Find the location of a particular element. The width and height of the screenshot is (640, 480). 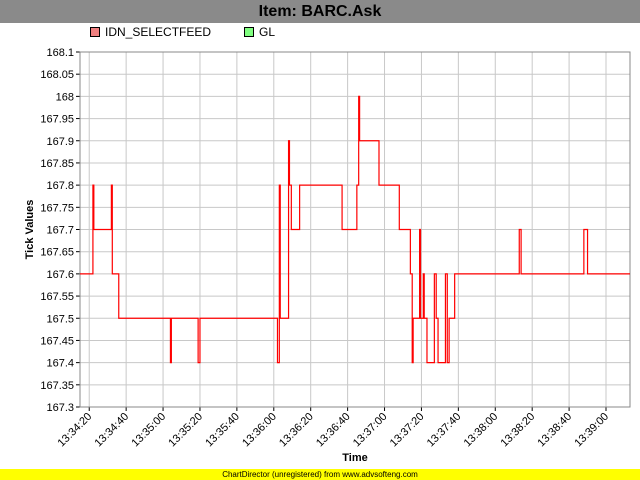

y-tick-label: 167.55 is located at coordinates (57, 297).